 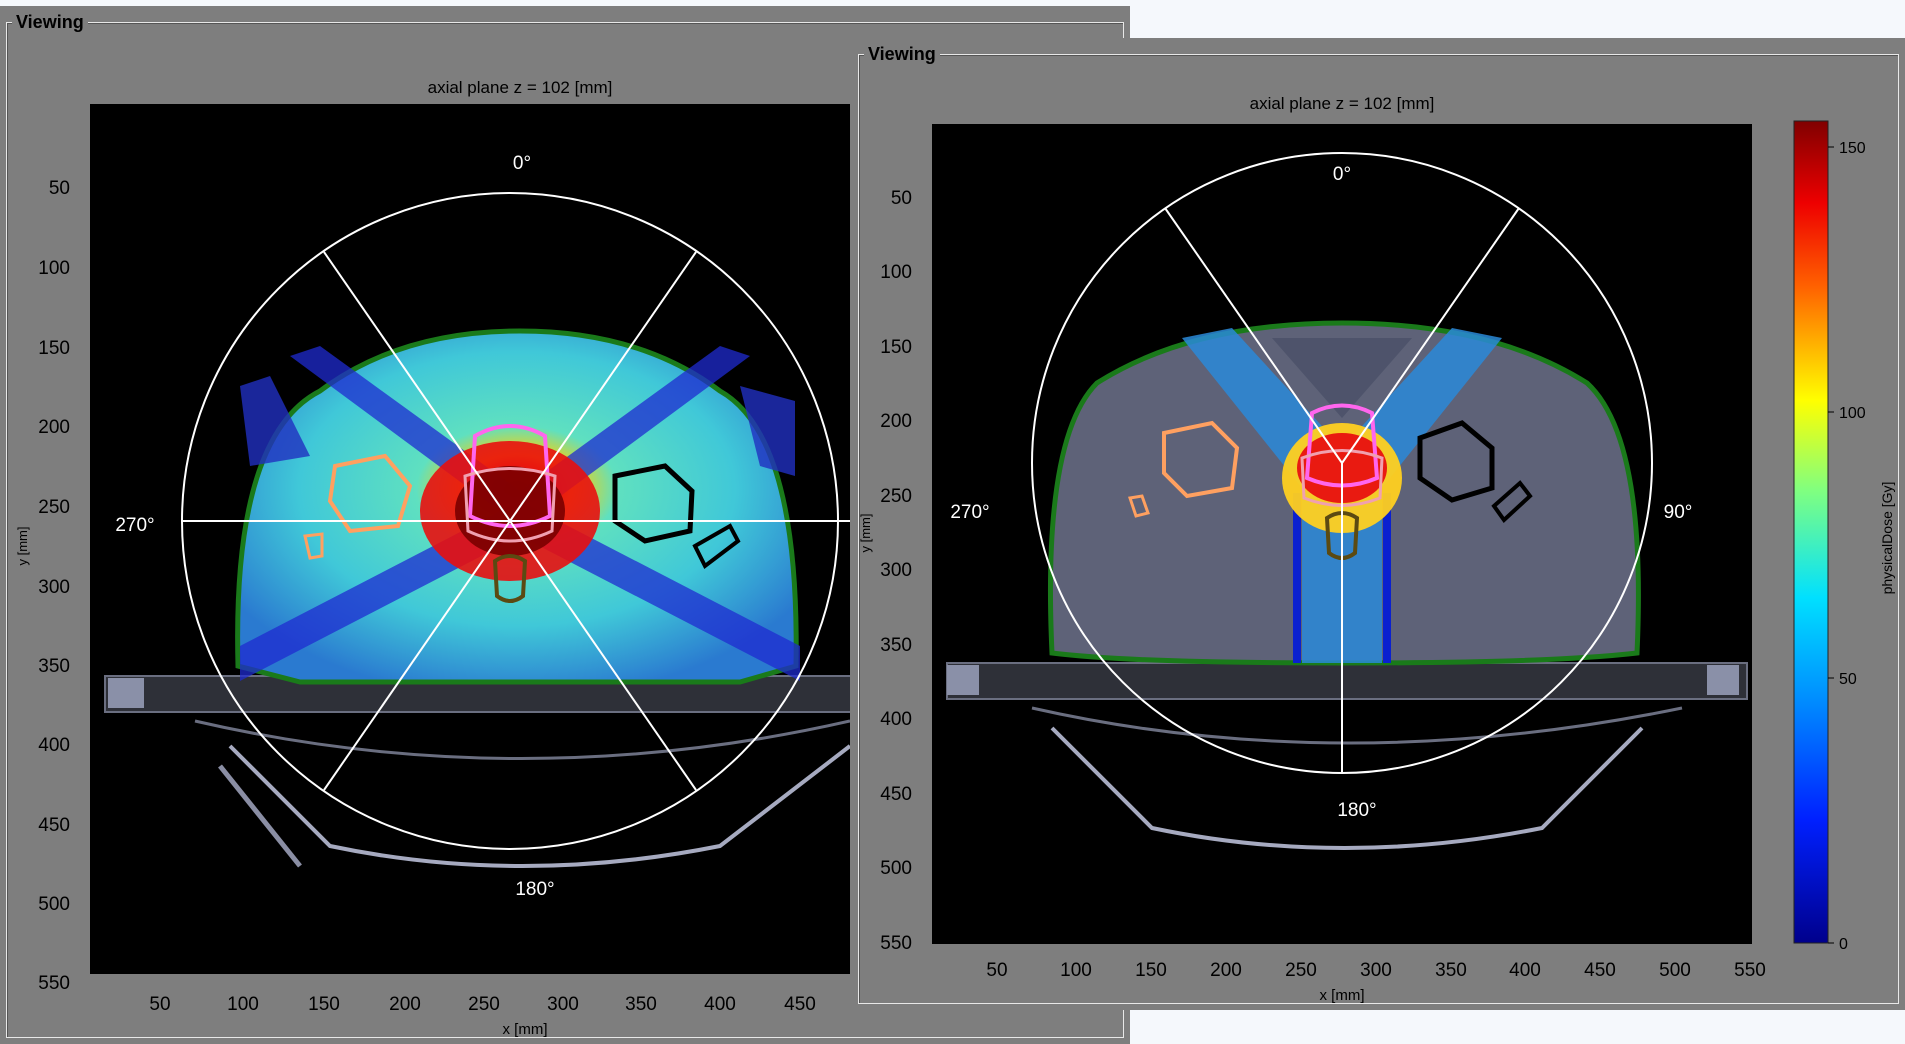 I want to click on couch-top, so click(x=1347, y=681).